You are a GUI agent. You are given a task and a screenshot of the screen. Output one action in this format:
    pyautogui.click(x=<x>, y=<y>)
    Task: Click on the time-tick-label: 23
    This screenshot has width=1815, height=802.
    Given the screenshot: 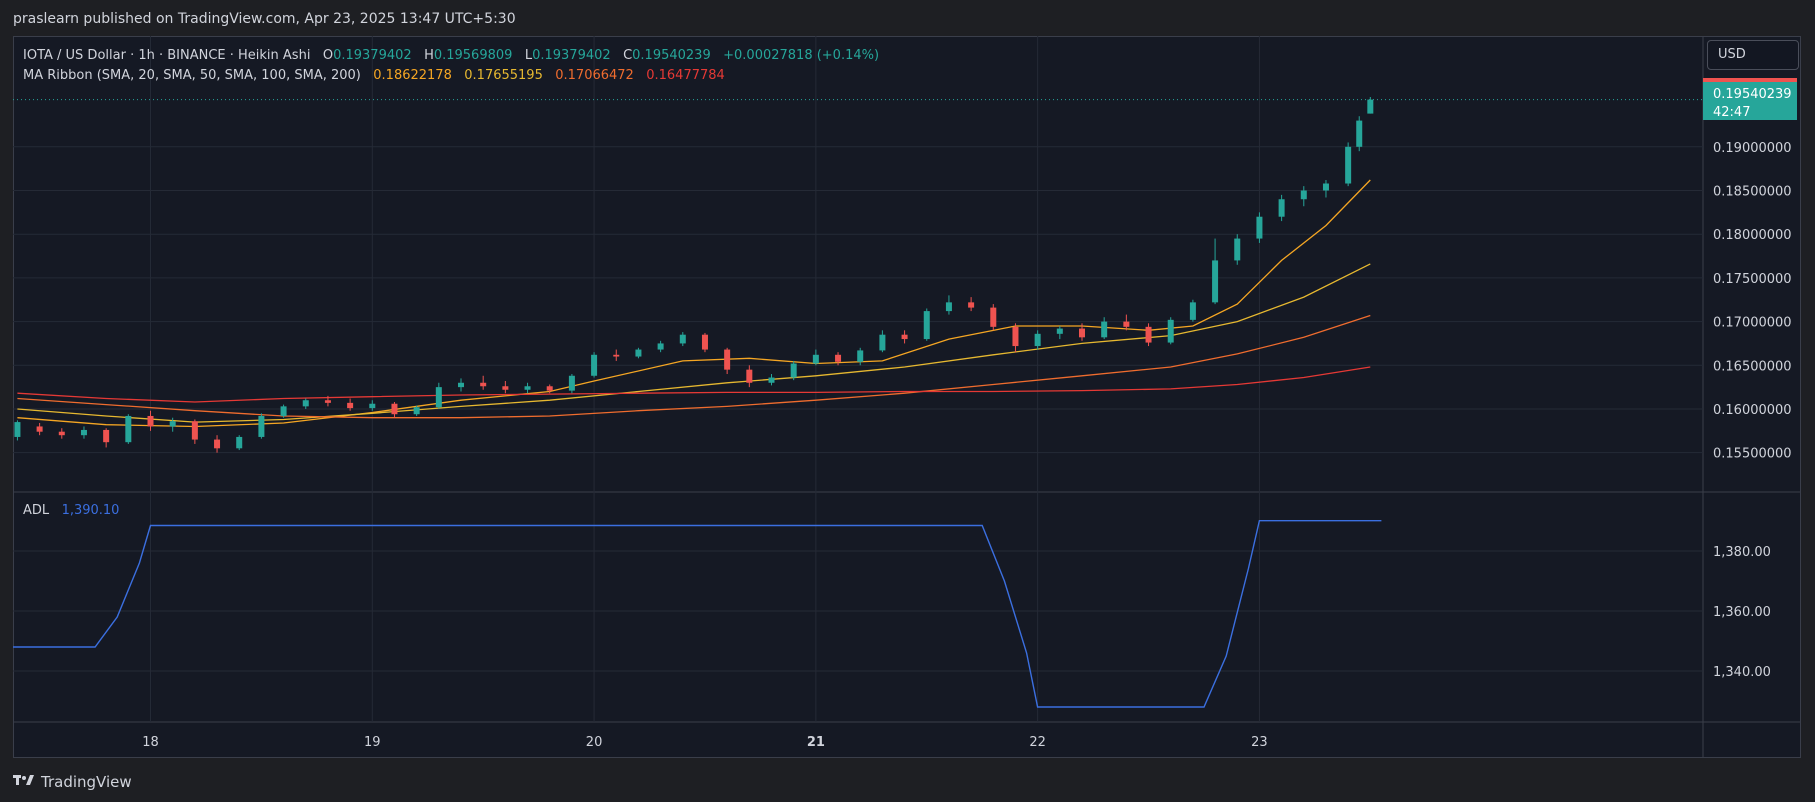 What is the action you would take?
    pyautogui.click(x=1259, y=742)
    